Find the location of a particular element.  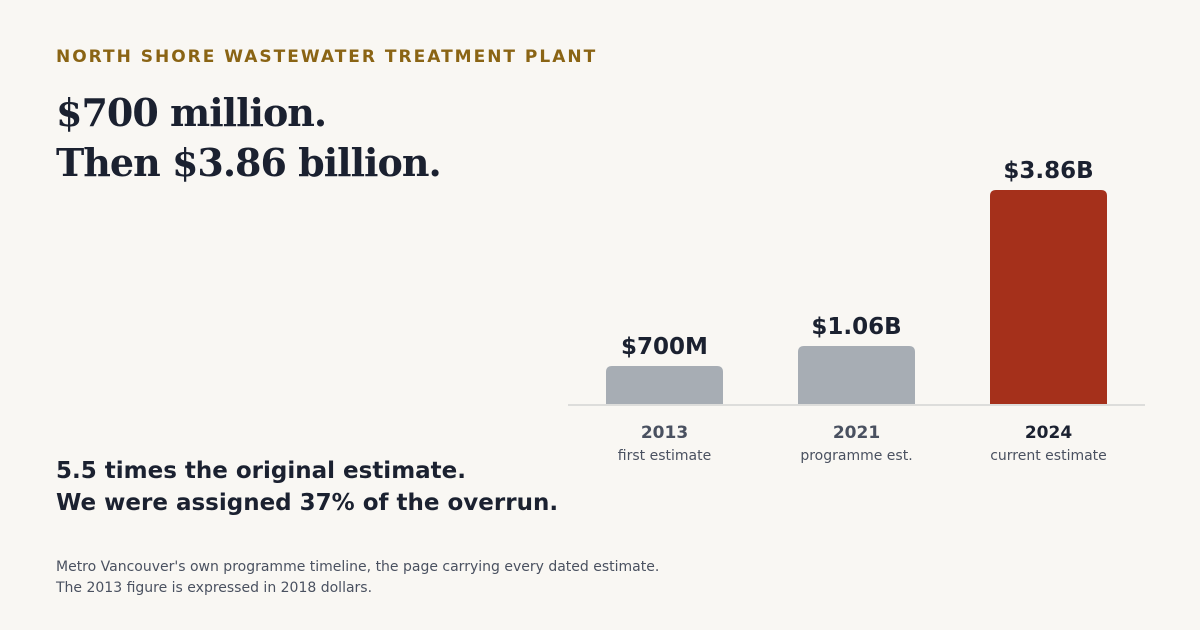

category-label-2024: 2024 is located at coordinates (1048, 433).